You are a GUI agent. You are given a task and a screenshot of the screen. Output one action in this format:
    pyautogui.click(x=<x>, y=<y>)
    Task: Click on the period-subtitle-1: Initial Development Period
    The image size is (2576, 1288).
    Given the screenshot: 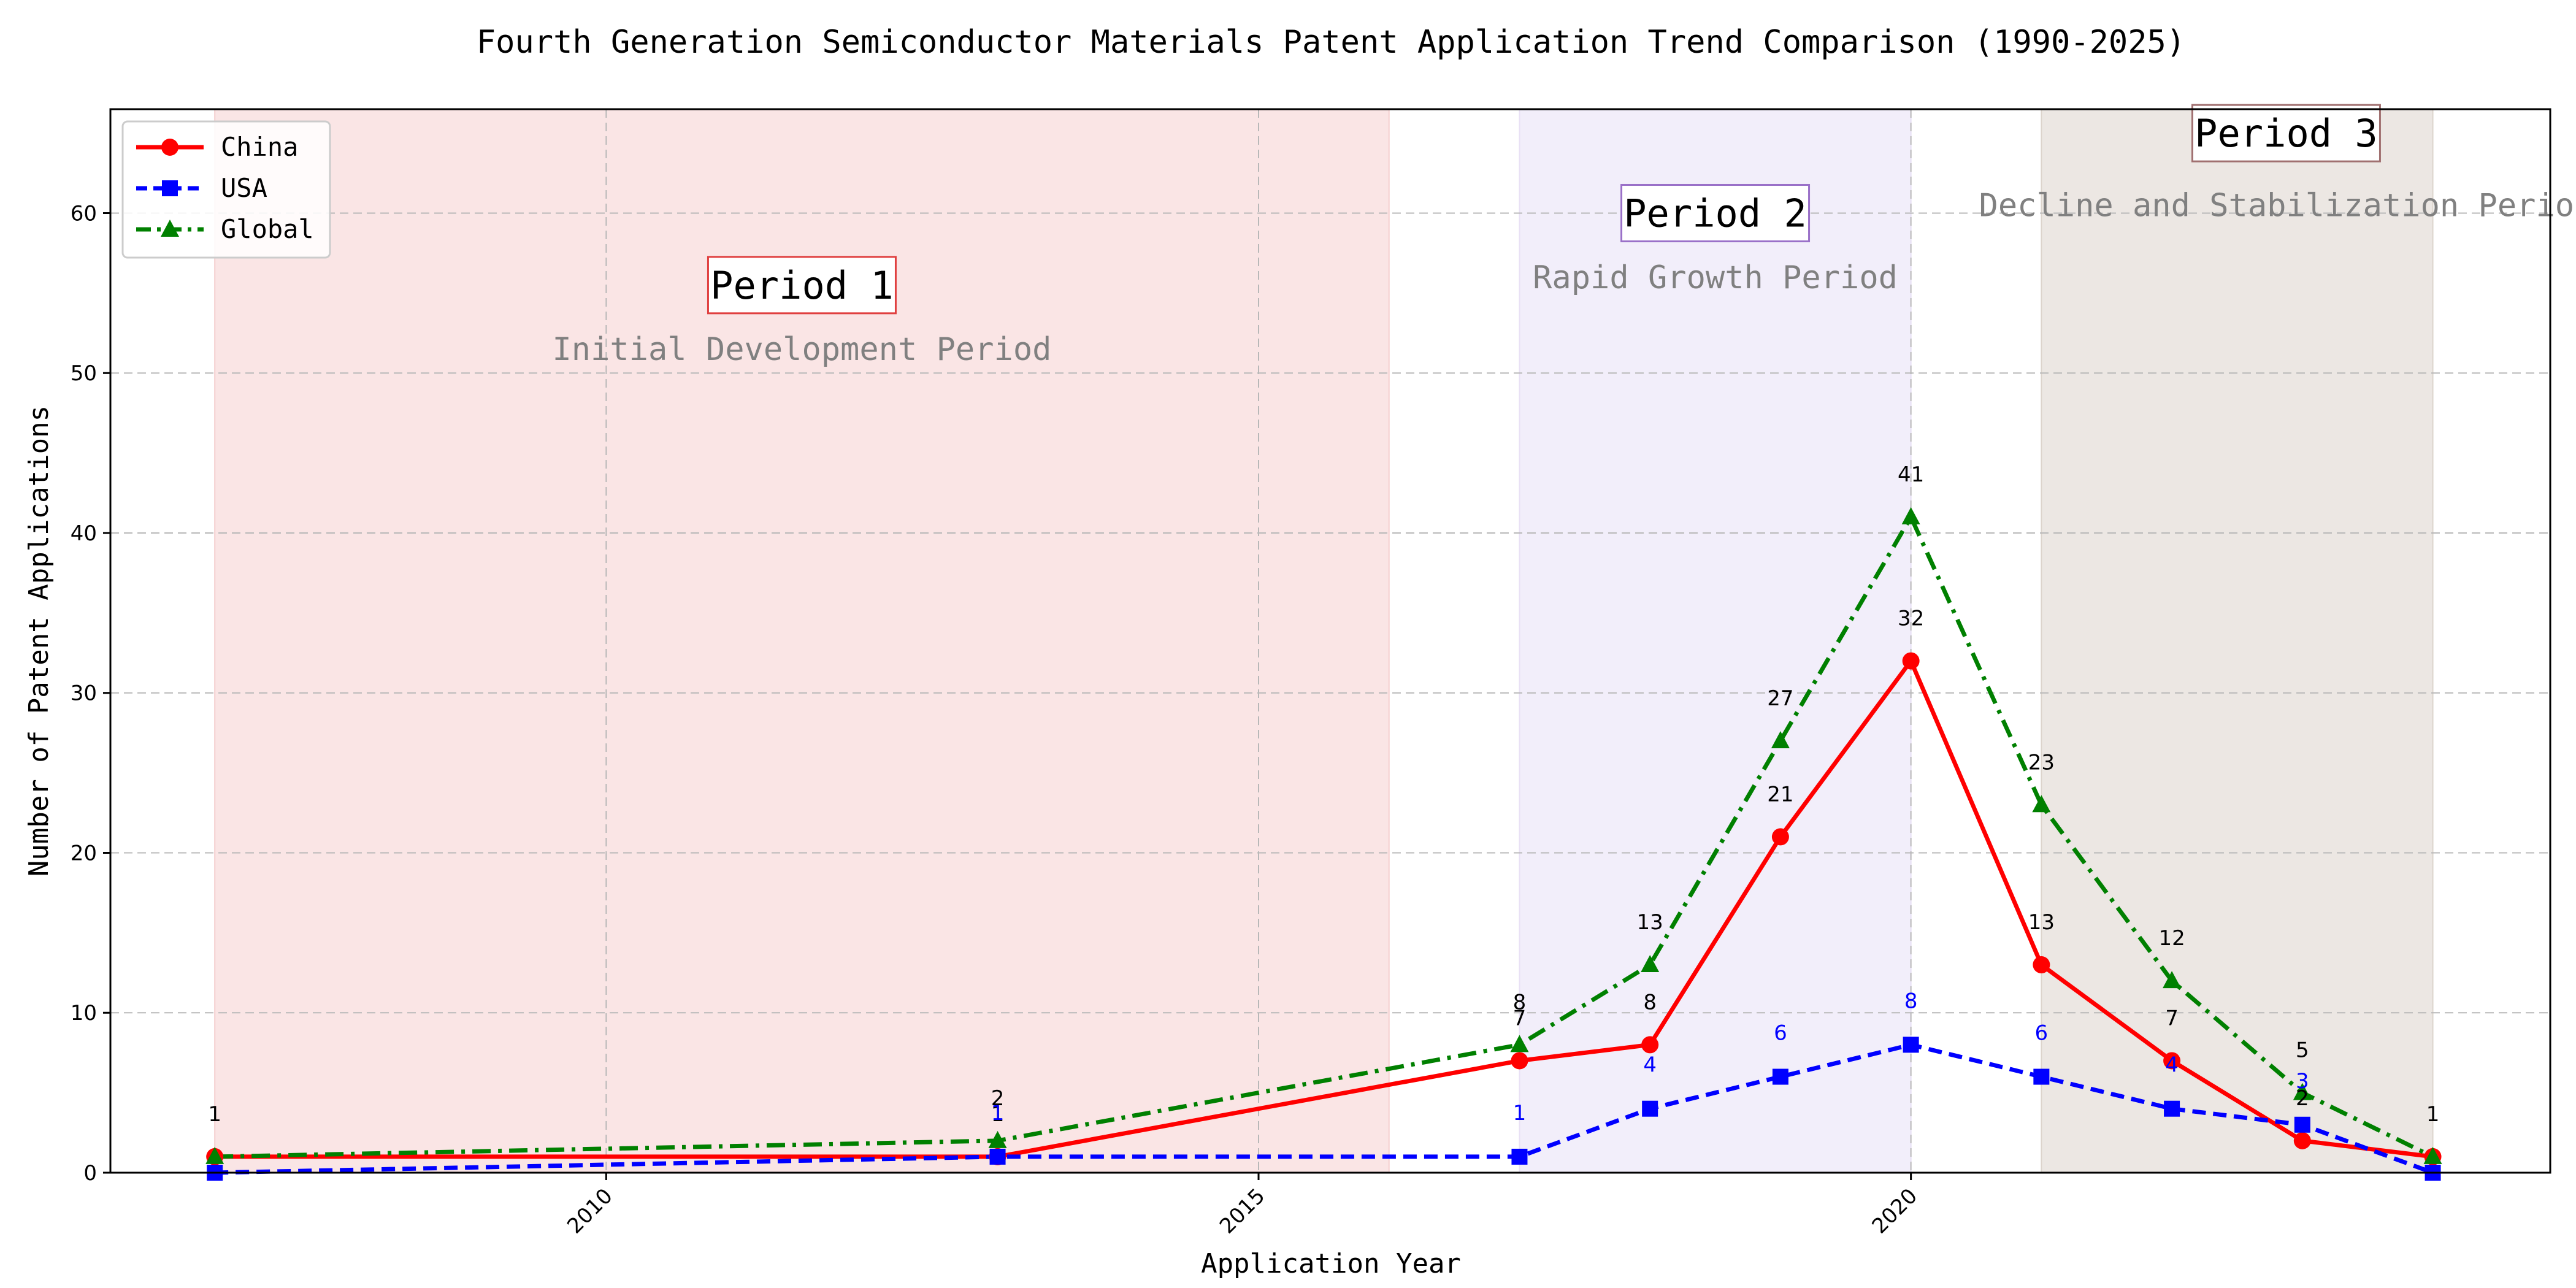 What is the action you would take?
    pyautogui.click(x=801, y=349)
    